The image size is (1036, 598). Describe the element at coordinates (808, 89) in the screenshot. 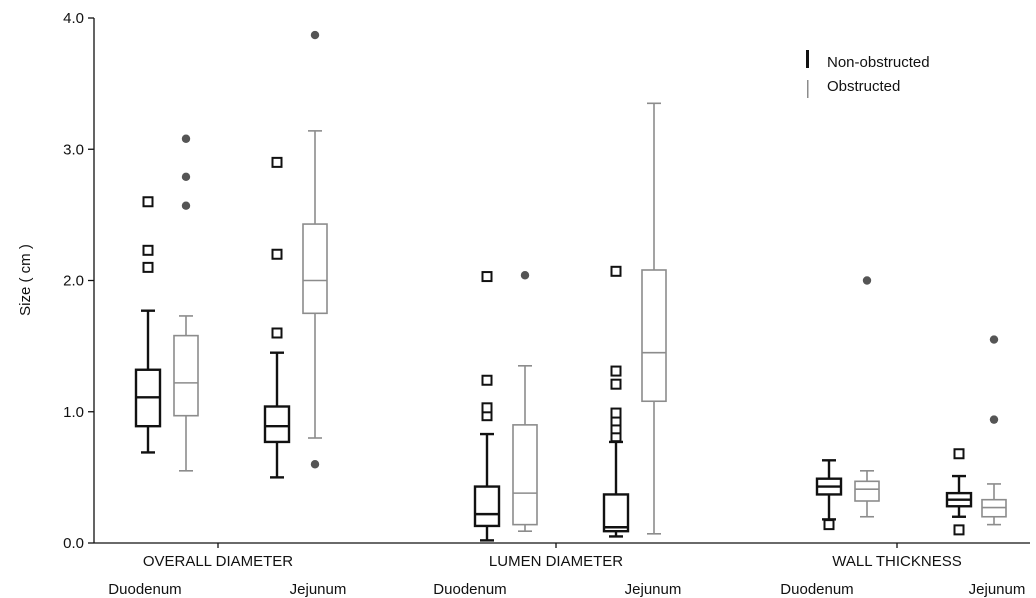

I see `legend-swatch-obstructed` at that location.